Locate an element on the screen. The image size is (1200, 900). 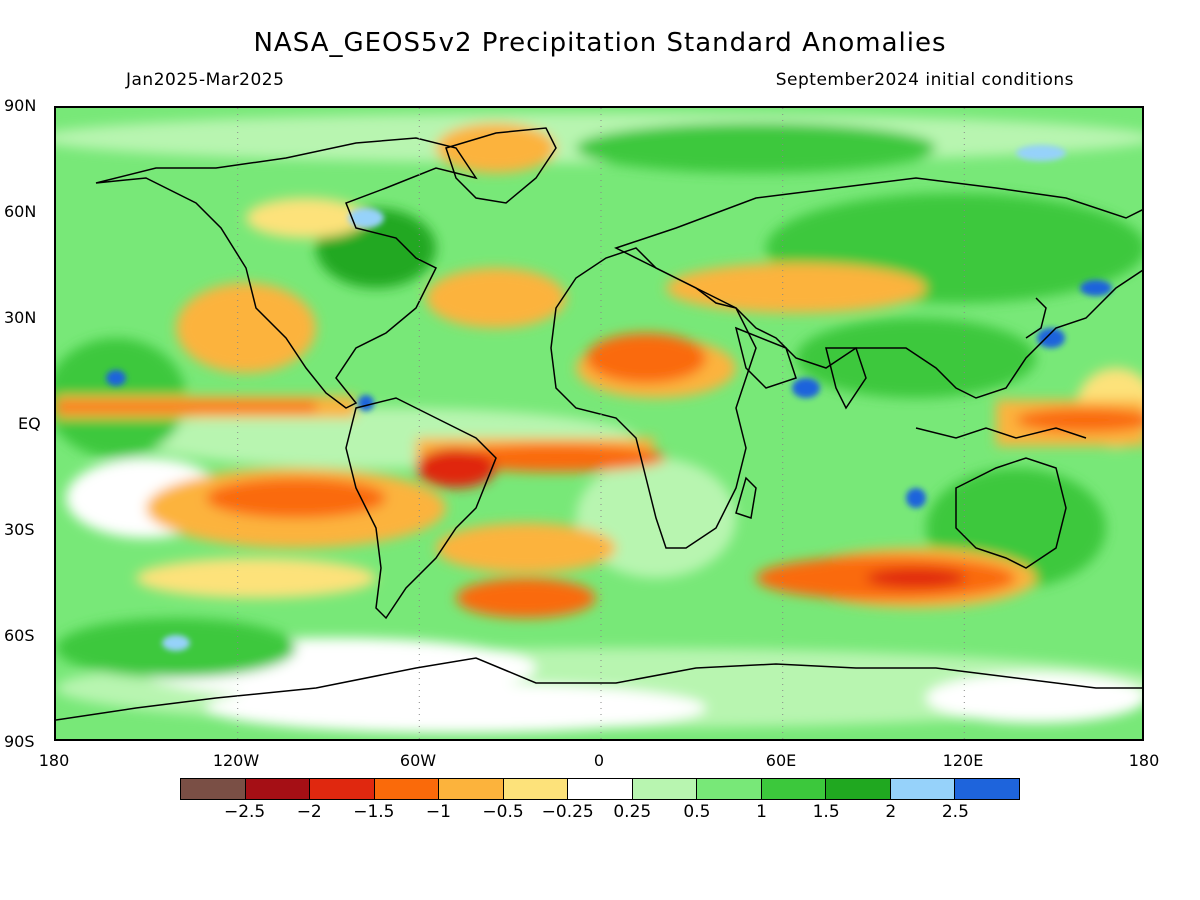
lat-label-30n: 30N is located at coordinates (20, 317).